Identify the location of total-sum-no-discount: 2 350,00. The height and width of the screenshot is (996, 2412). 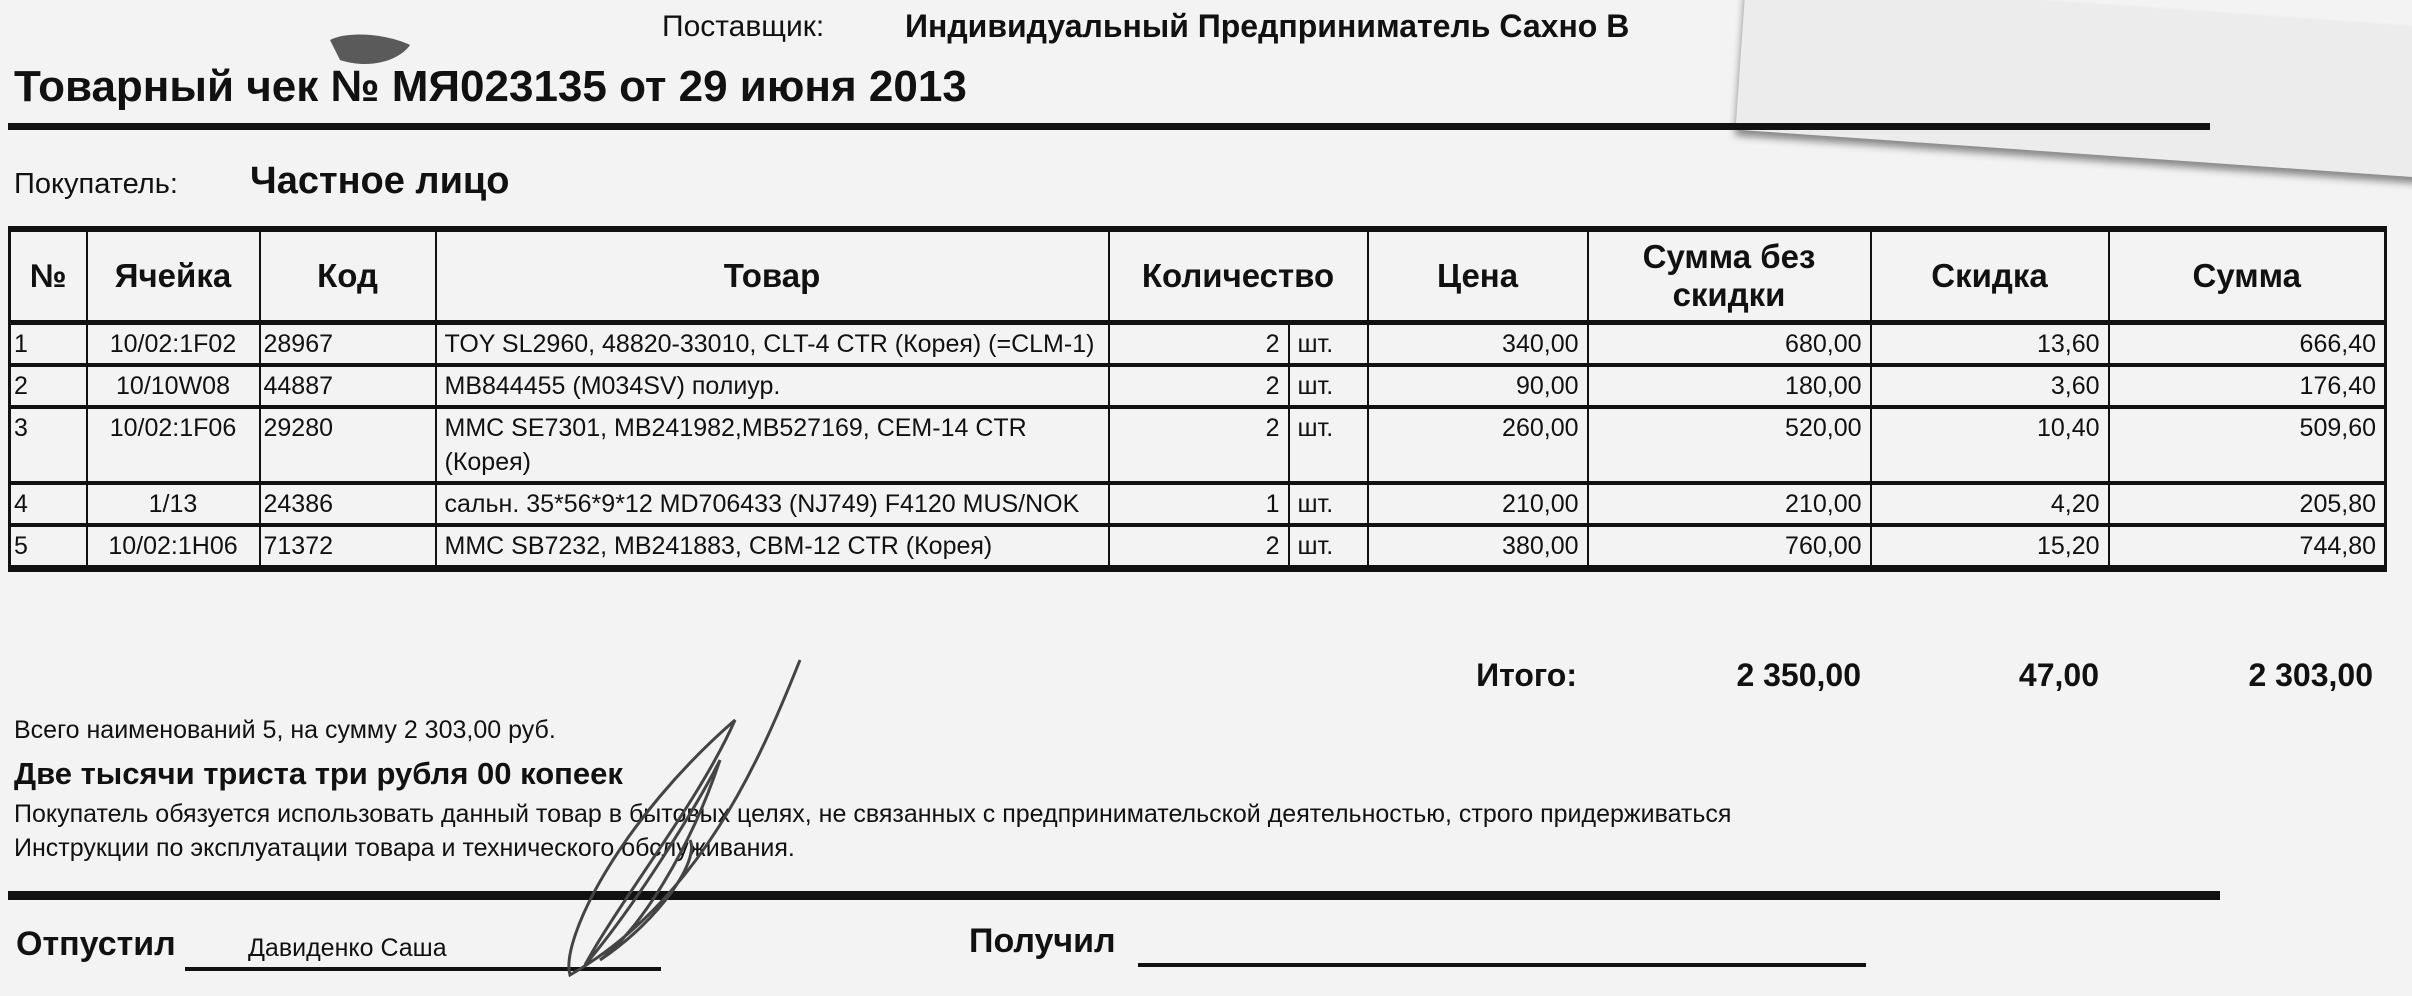
(1798, 675).